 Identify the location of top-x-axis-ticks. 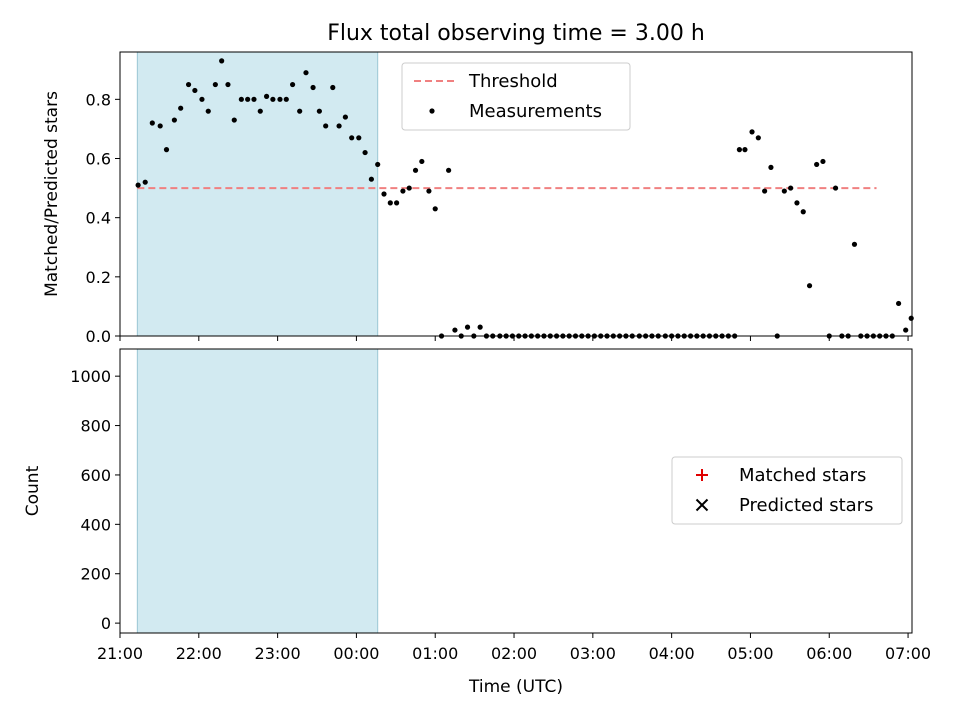
(514, 338).